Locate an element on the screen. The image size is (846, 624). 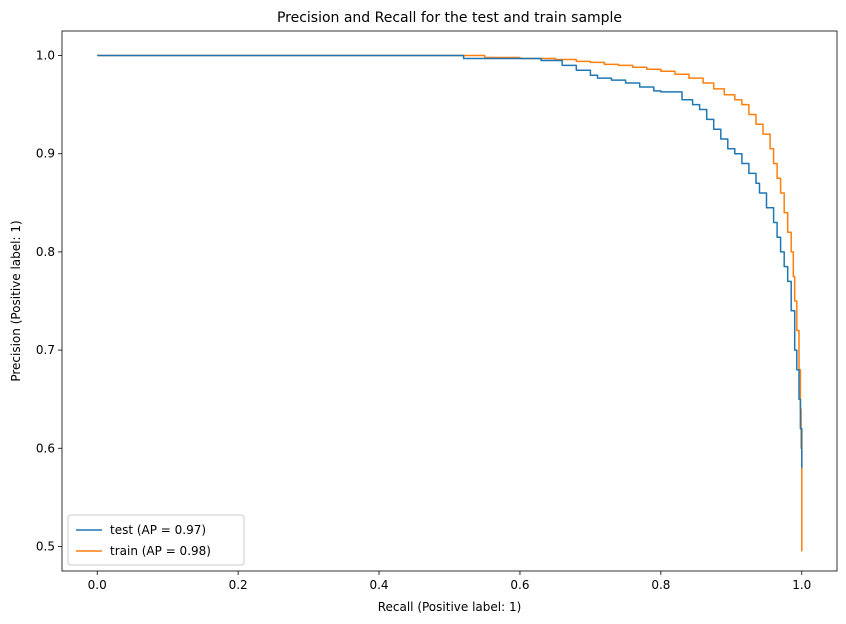
y-tick-label: 0.5 is located at coordinates (45, 546).